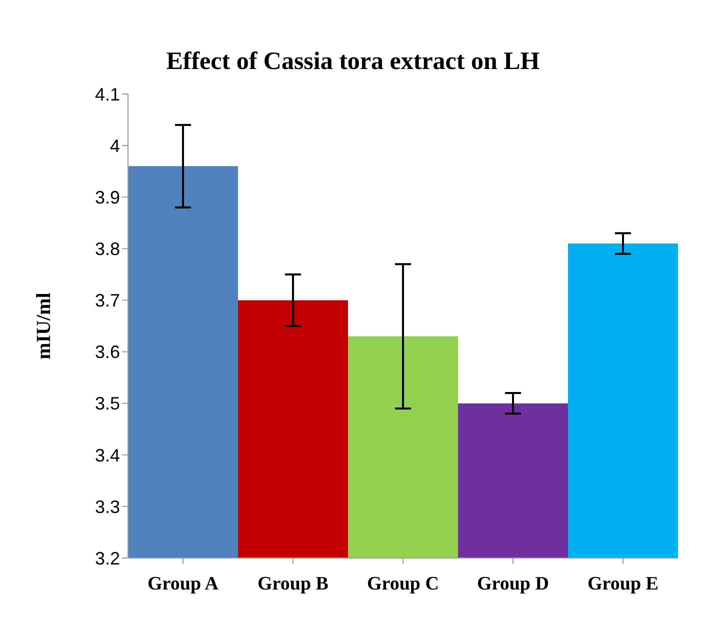 This screenshot has width=704, height=626. What do you see at coordinates (623, 583) in the screenshot?
I see `x-tick-label: Group E` at bounding box center [623, 583].